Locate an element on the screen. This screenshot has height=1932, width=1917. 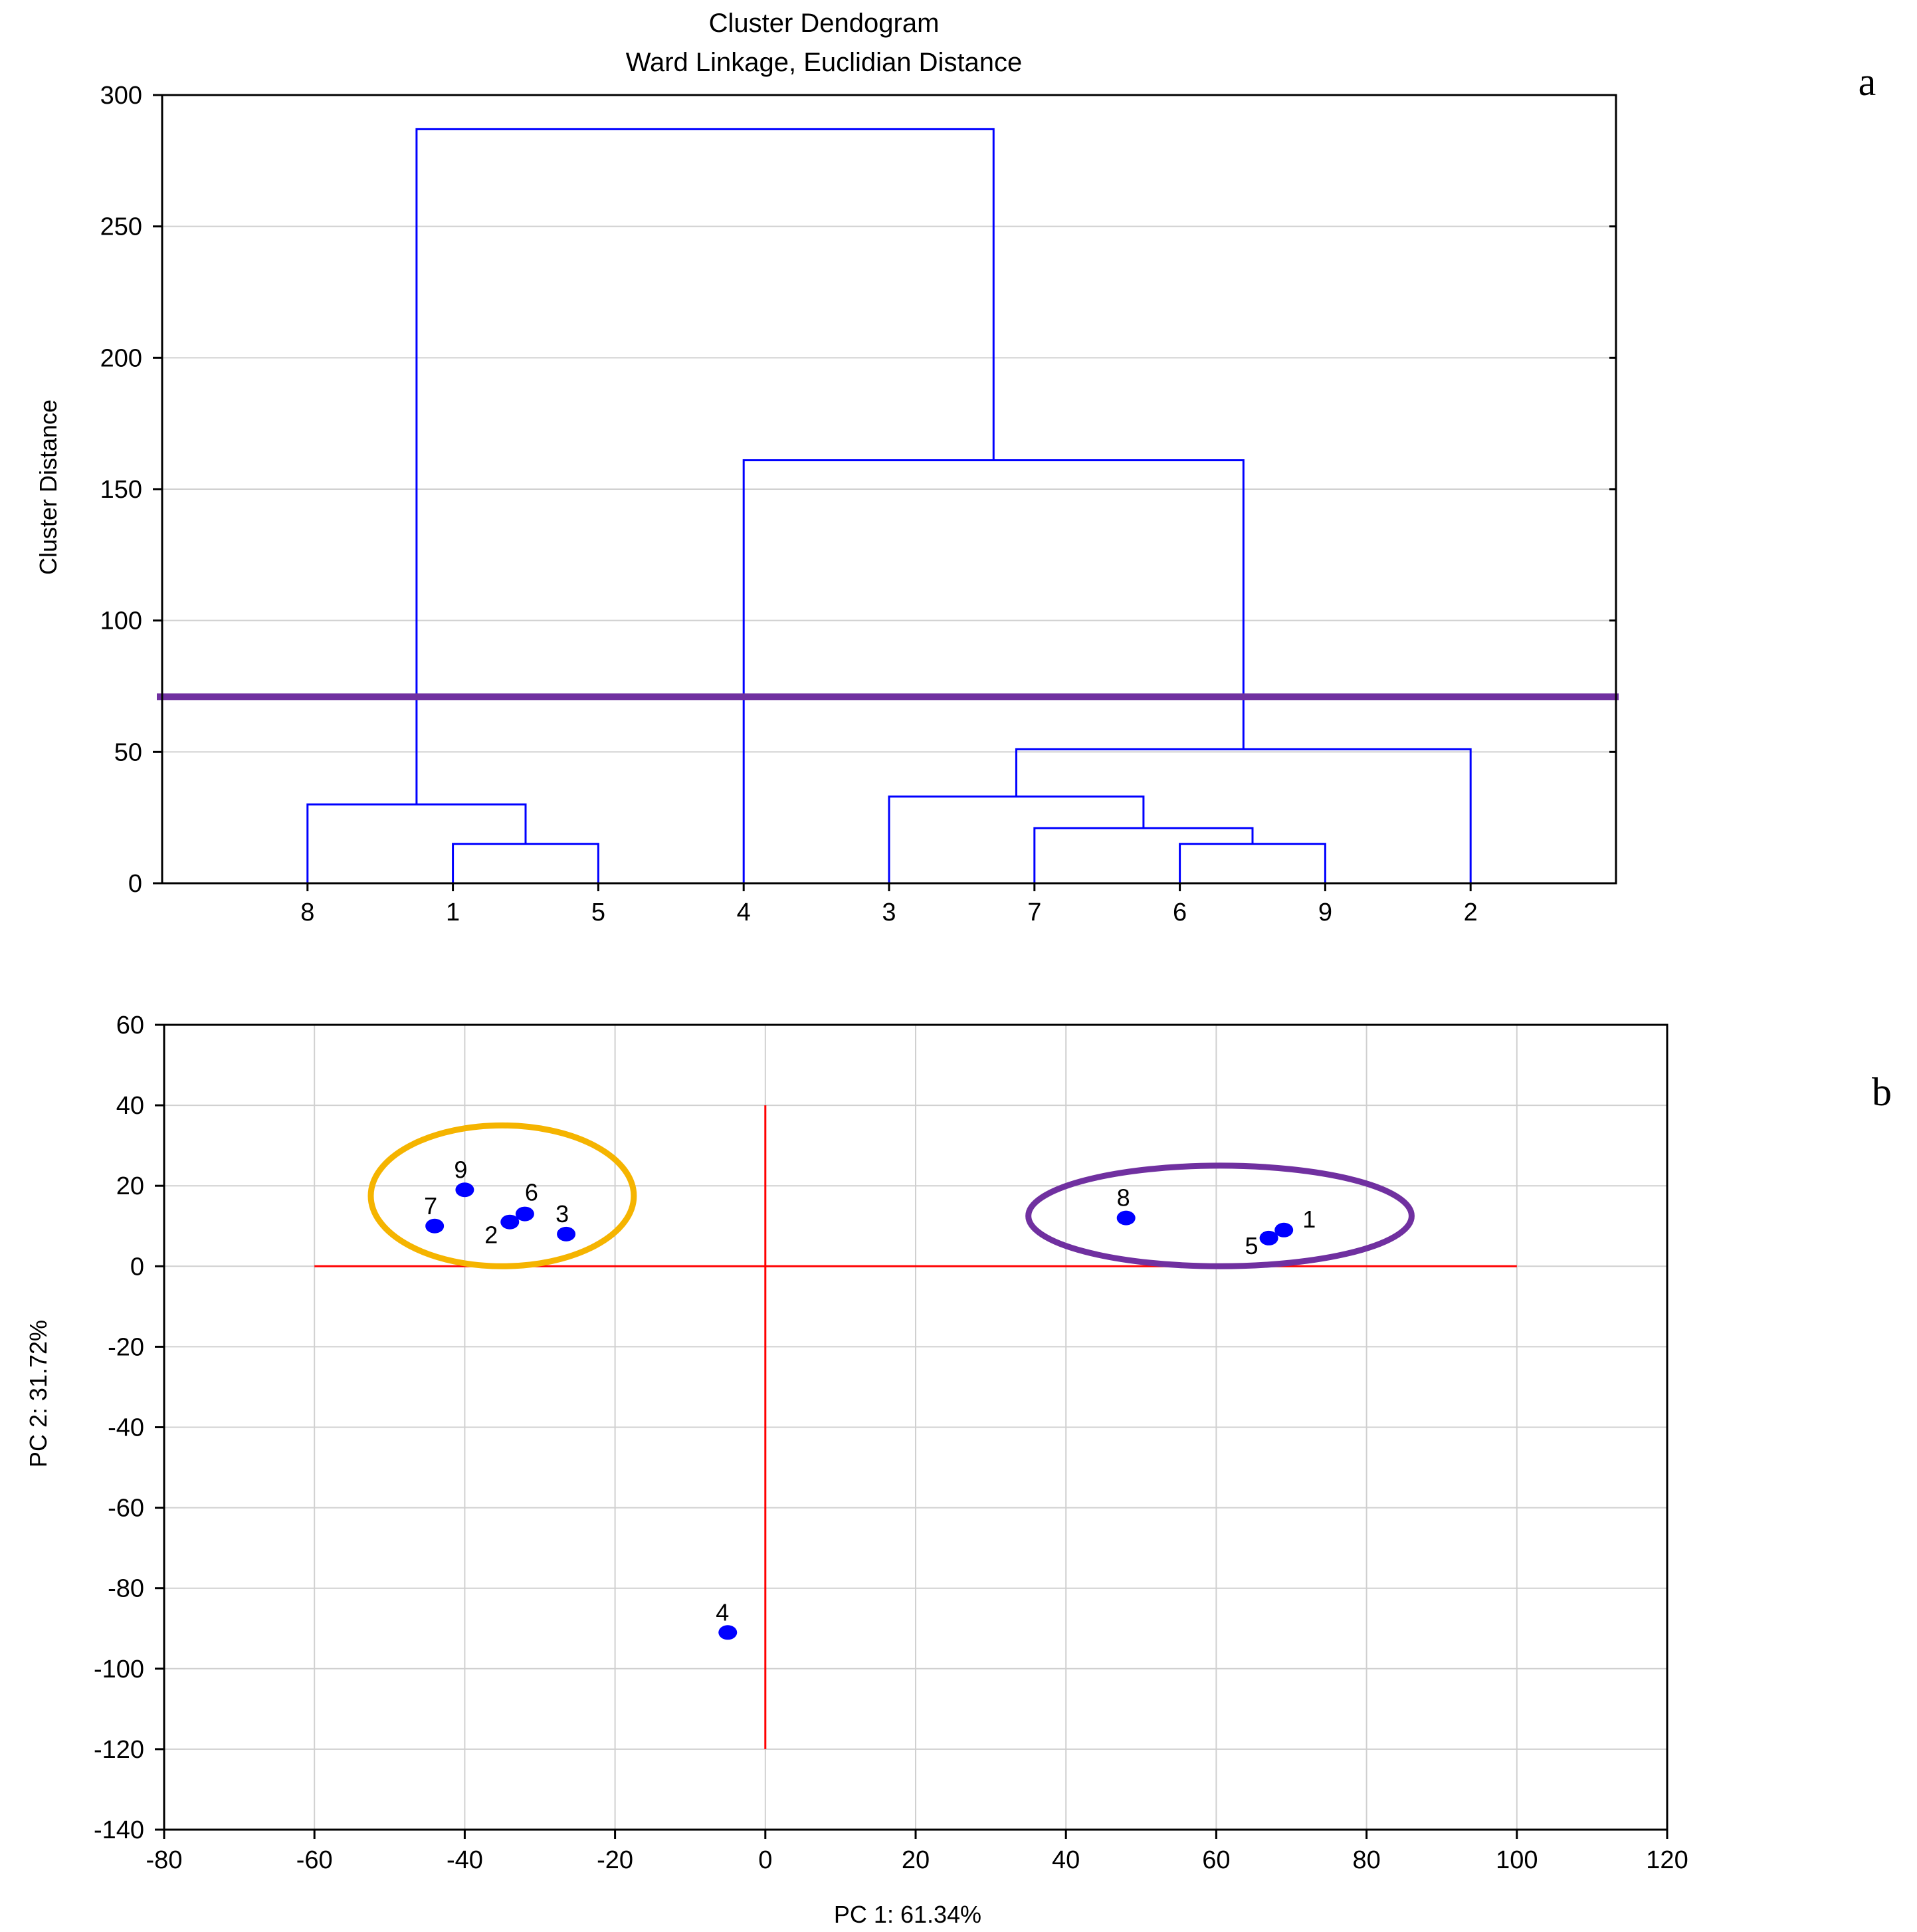
pca-y-tick-label: -60 is located at coordinates (126, 1509).